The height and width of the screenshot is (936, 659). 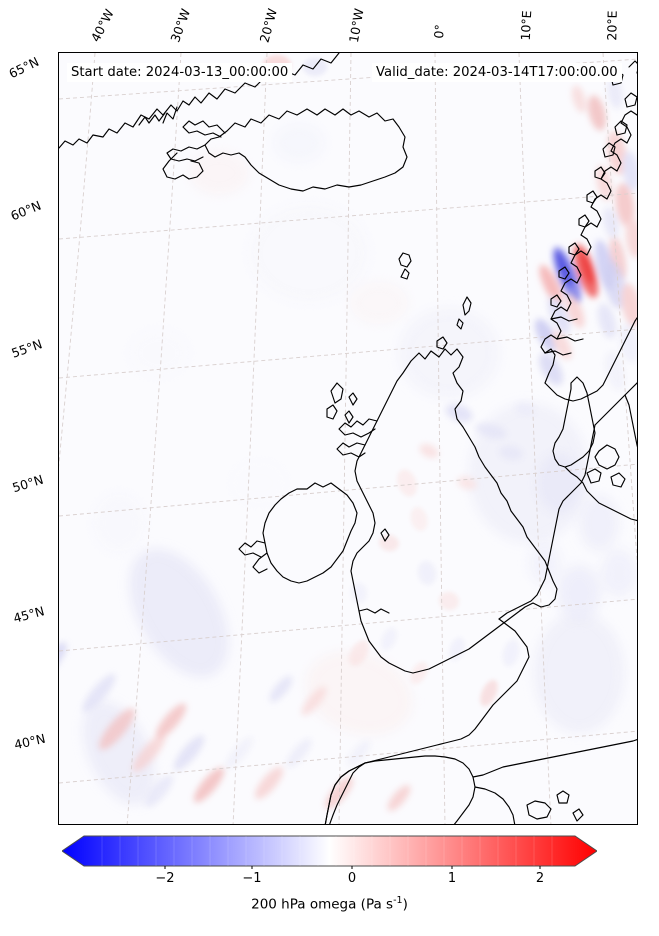 I want to click on cbar-tick-2: 2, so click(x=540, y=878).